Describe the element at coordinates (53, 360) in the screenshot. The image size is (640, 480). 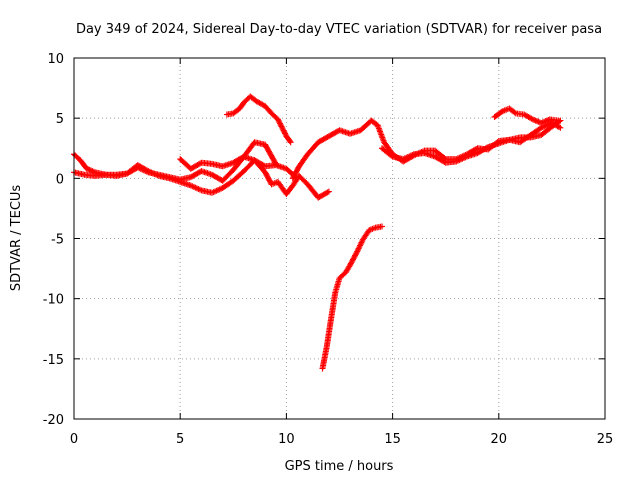
I see `y-tick-label: -15` at that location.